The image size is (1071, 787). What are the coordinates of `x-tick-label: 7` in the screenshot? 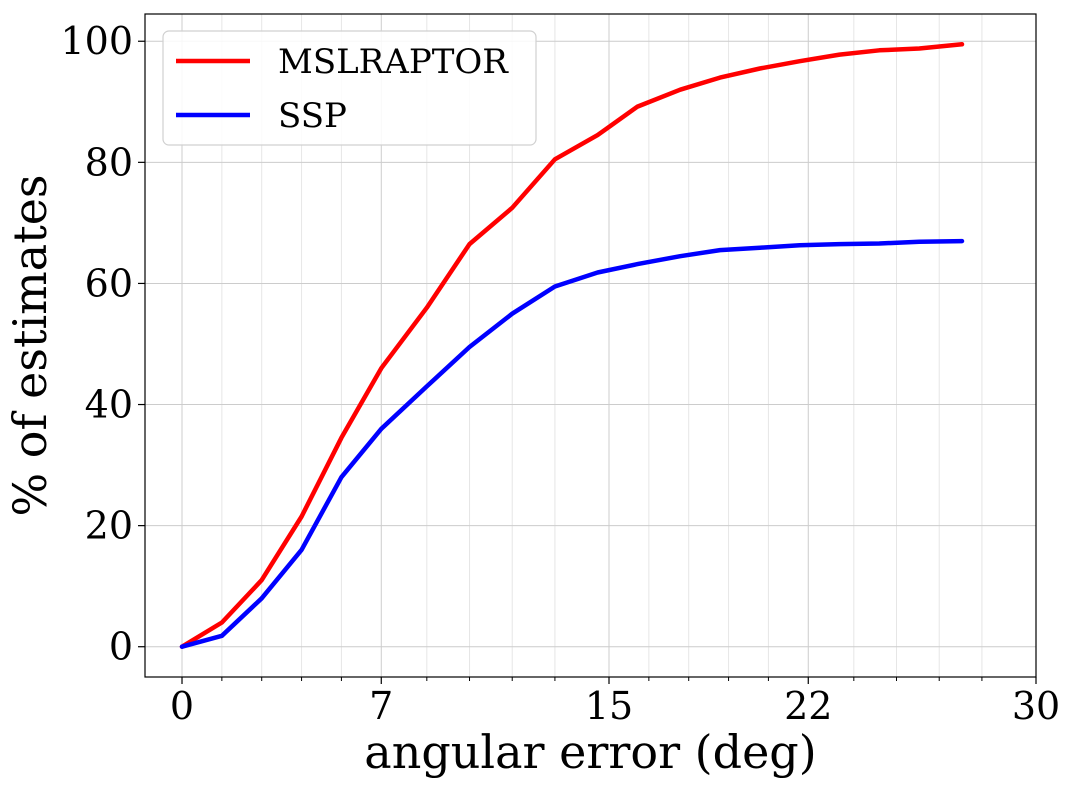 It's located at (381, 706).